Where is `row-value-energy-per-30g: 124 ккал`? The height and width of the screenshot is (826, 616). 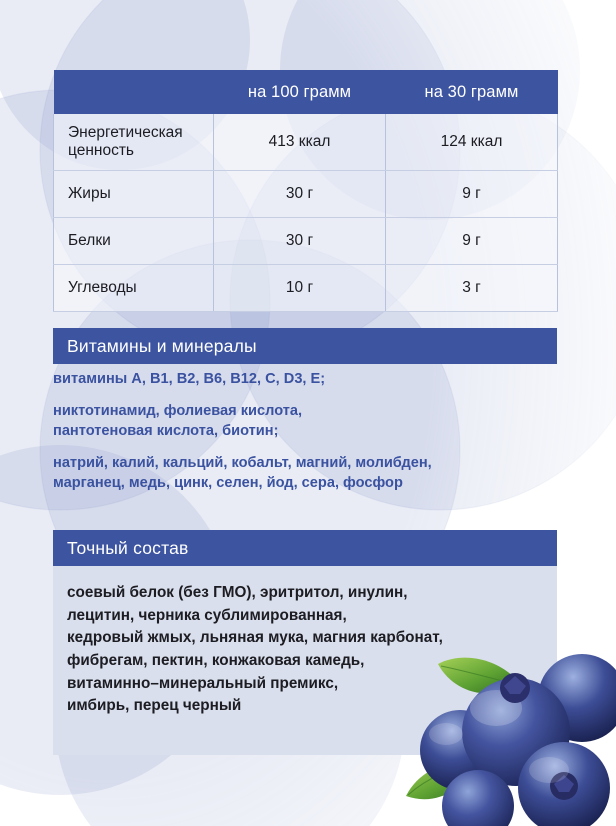
row-value-energy-per-30g: 124 ккал is located at coordinates (471, 142).